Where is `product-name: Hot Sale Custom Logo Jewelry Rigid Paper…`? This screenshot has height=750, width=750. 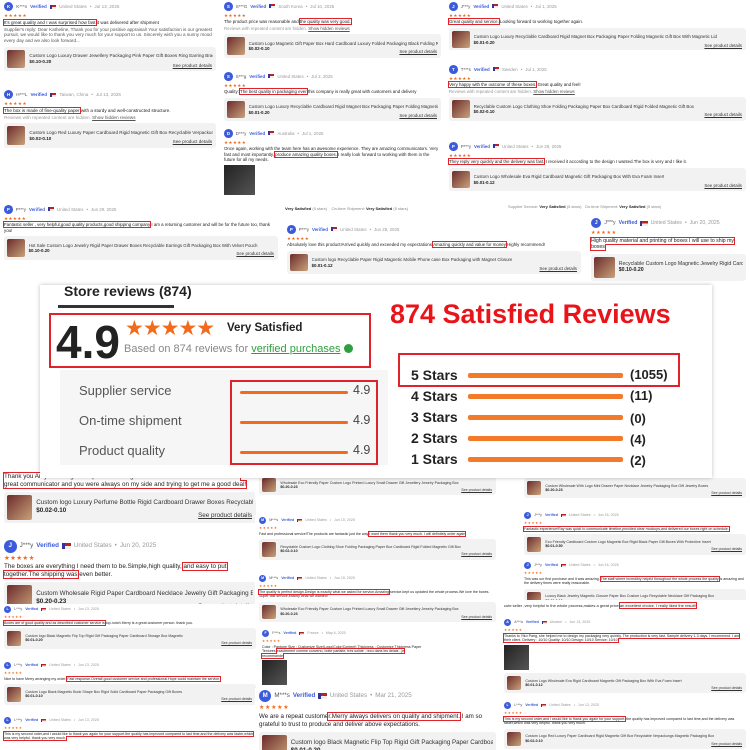
product-name: Hot Sale Custom Logo Jewelry Rigid Paper… is located at coordinates (143, 245).